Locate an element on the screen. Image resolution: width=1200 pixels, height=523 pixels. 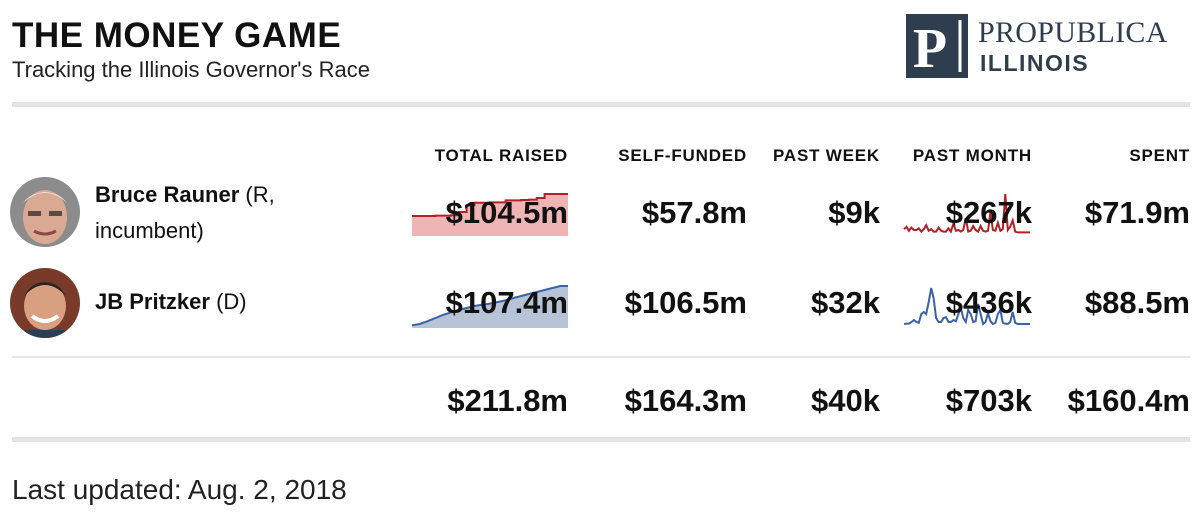
pritzker-spent: $88.5m is located at coordinates (1137, 302).